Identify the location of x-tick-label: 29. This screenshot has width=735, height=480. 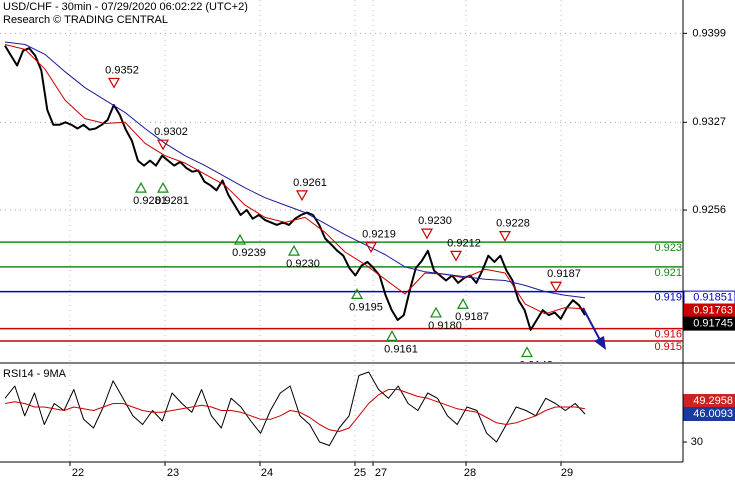
(567, 473).